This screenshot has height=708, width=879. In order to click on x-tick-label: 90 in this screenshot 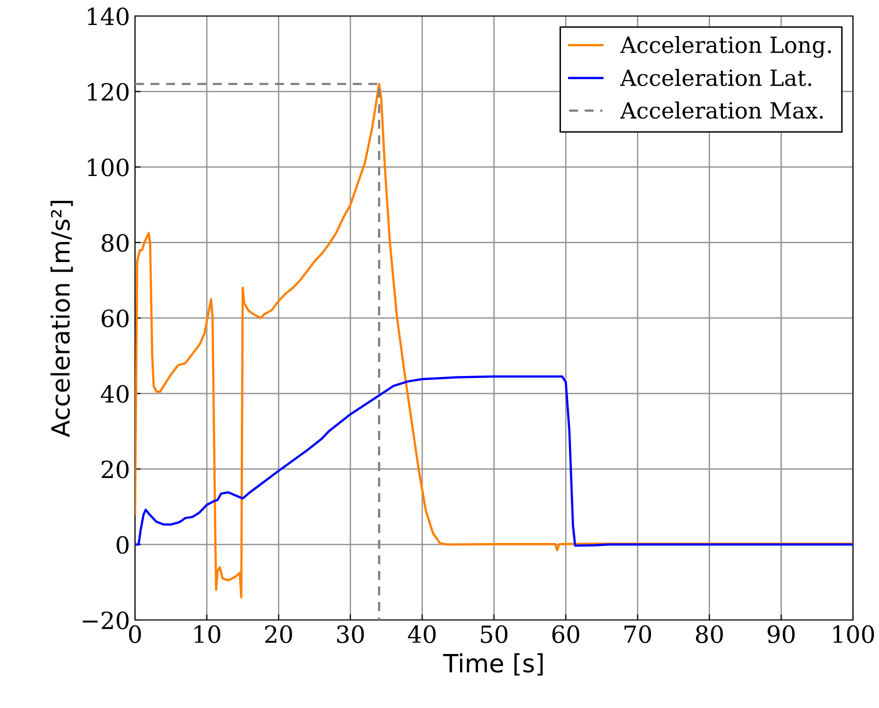, I will do `click(781, 634)`.